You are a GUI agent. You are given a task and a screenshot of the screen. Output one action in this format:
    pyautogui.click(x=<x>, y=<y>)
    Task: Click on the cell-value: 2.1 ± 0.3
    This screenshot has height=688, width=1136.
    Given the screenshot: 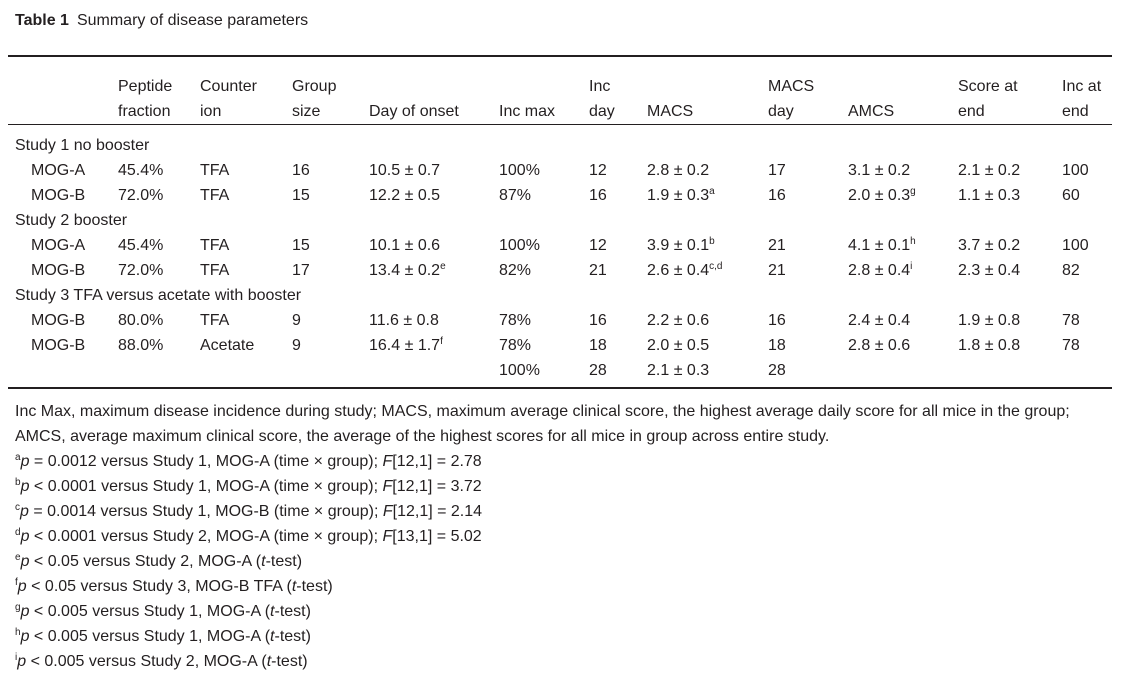 What is the action you would take?
    pyautogui.click(x=678, y=370)
    